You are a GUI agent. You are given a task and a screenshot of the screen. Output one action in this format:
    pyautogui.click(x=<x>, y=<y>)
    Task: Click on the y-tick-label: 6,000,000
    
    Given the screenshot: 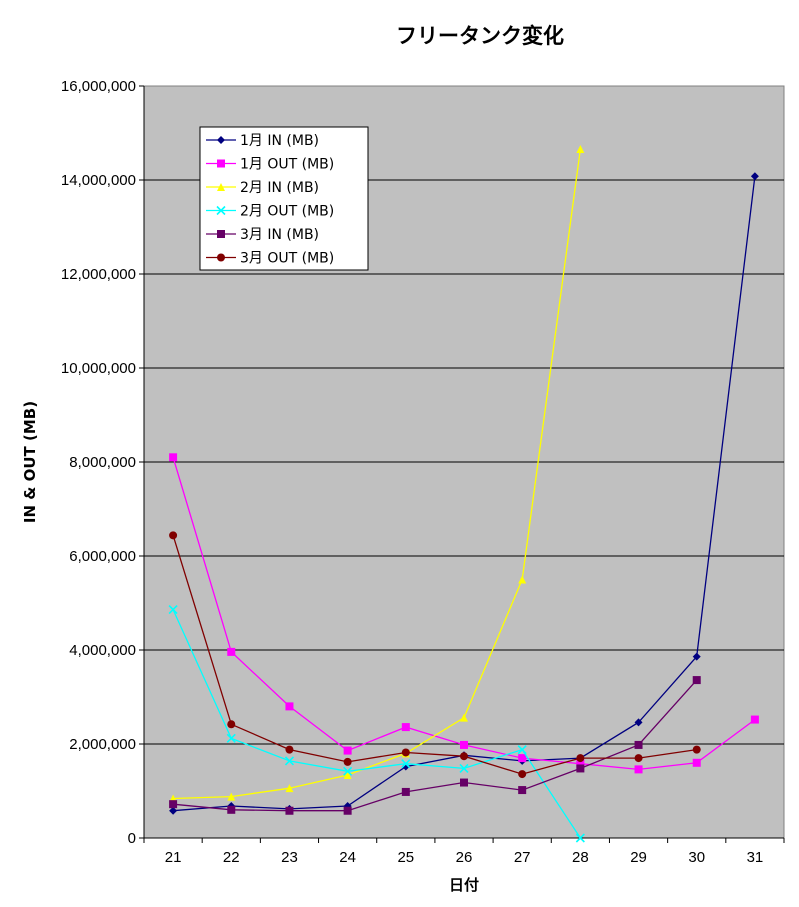 What is the action you would take?
    pyautogui.click(x=102, y=556)
    